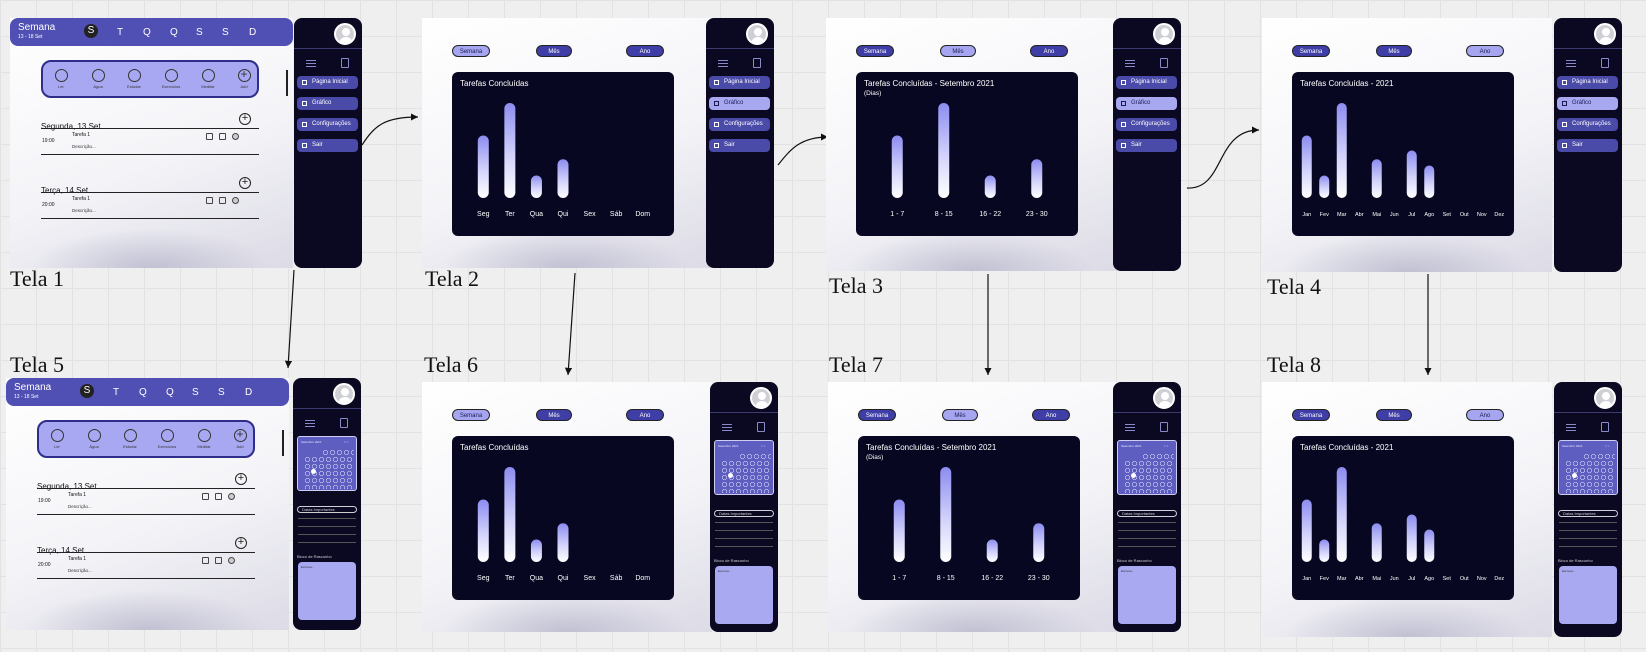 This screenshot has width=1646, height=652. Describe the element at coordinates (91, 31) in the screenshot. I see `day-s: S` at that location.